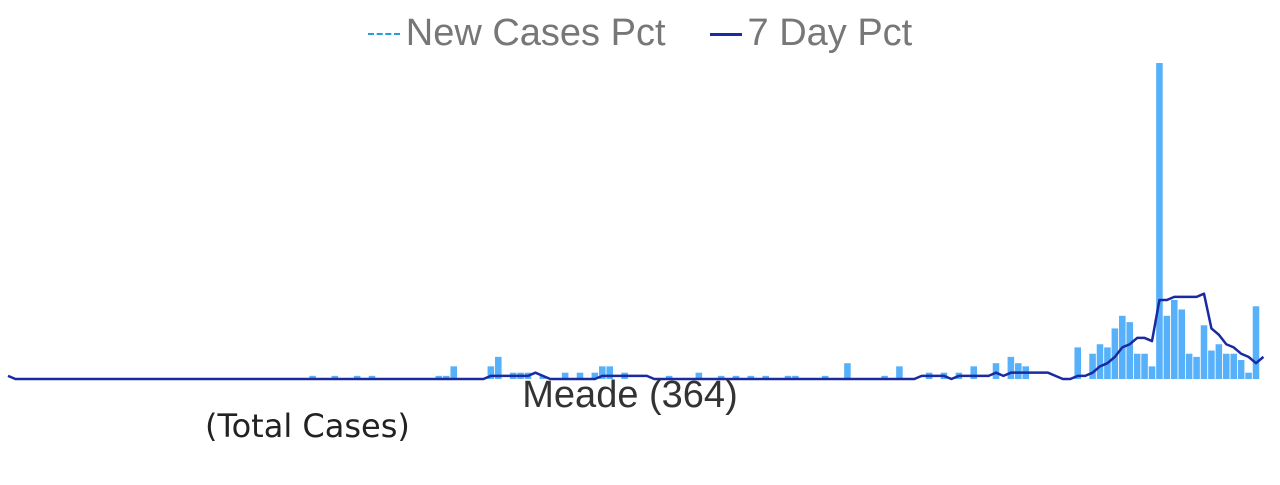 This screenshot has width=1280, height=485. I want to click on legend-item-7-day-pct: 7 Day Pct, so click(811, 33).